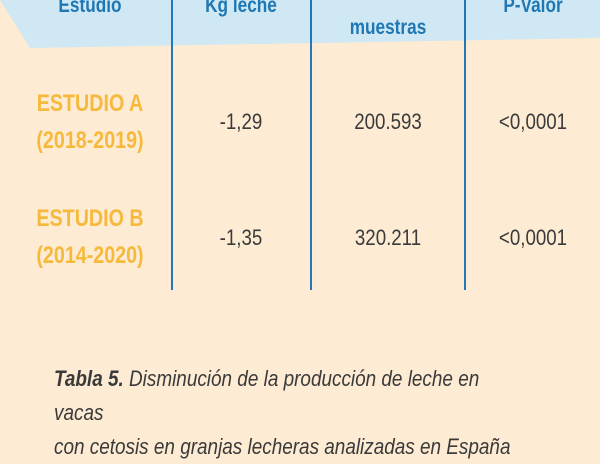 The image size is (600, 464). Describe the element at coordinates (241, 237) in the screenshot. I see `kg-leche-value: -1,35` at that location.